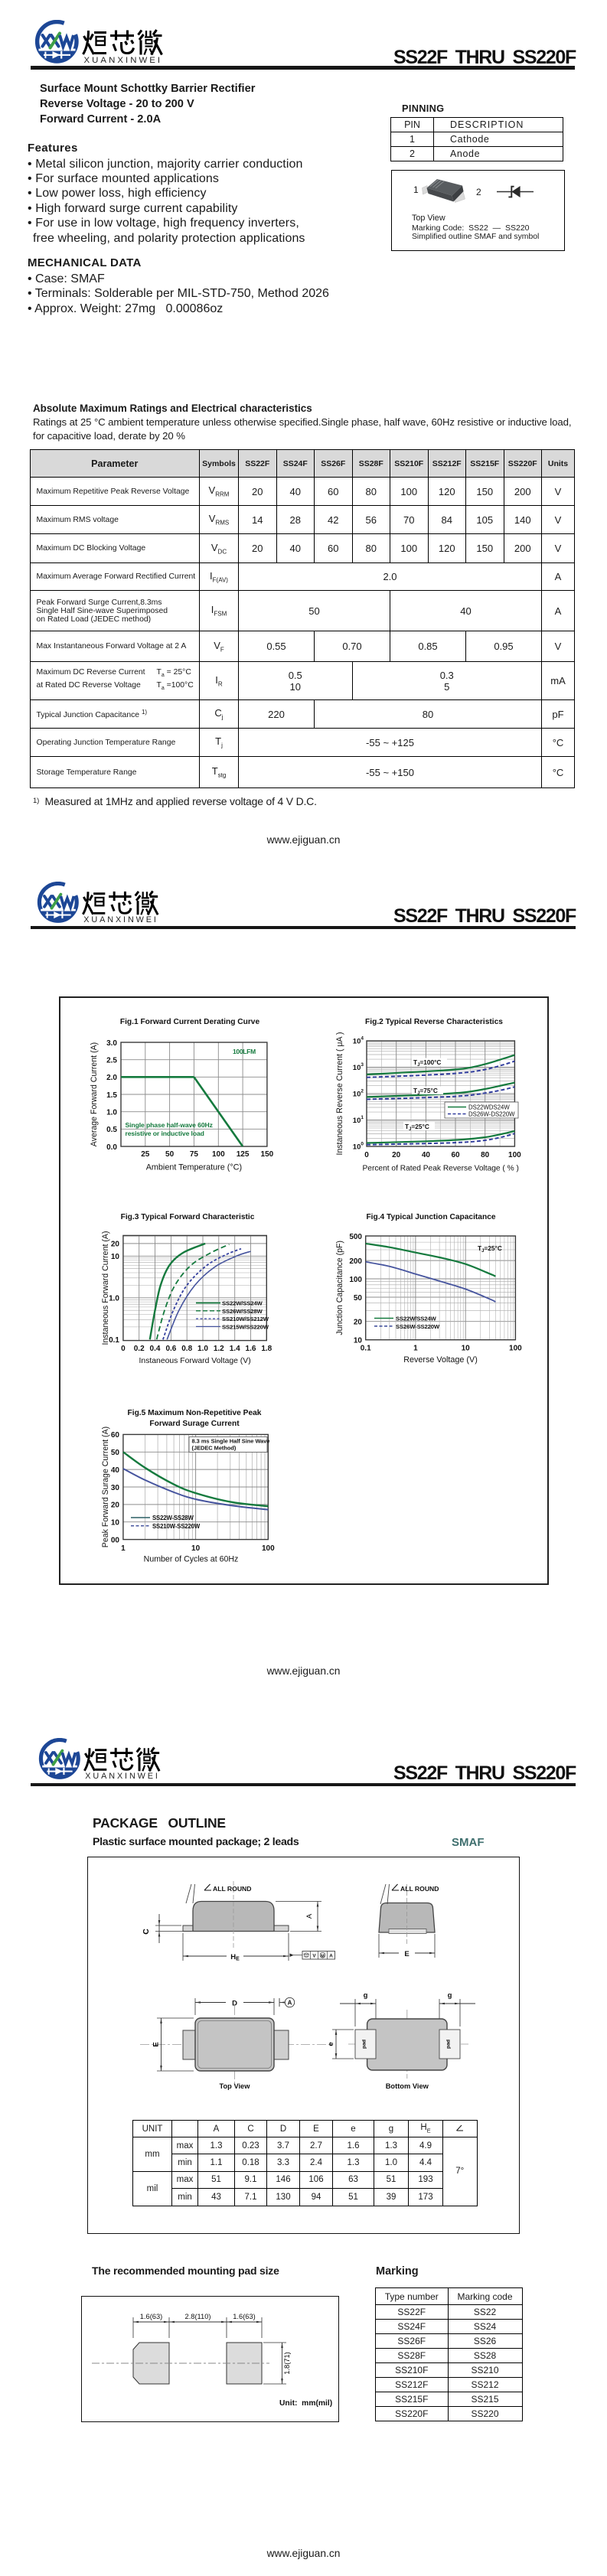  What do you see at coordinates (112, 1043) in the screenshot?
I see `svg-text: 3.0` at bounding box center [112, 1043].